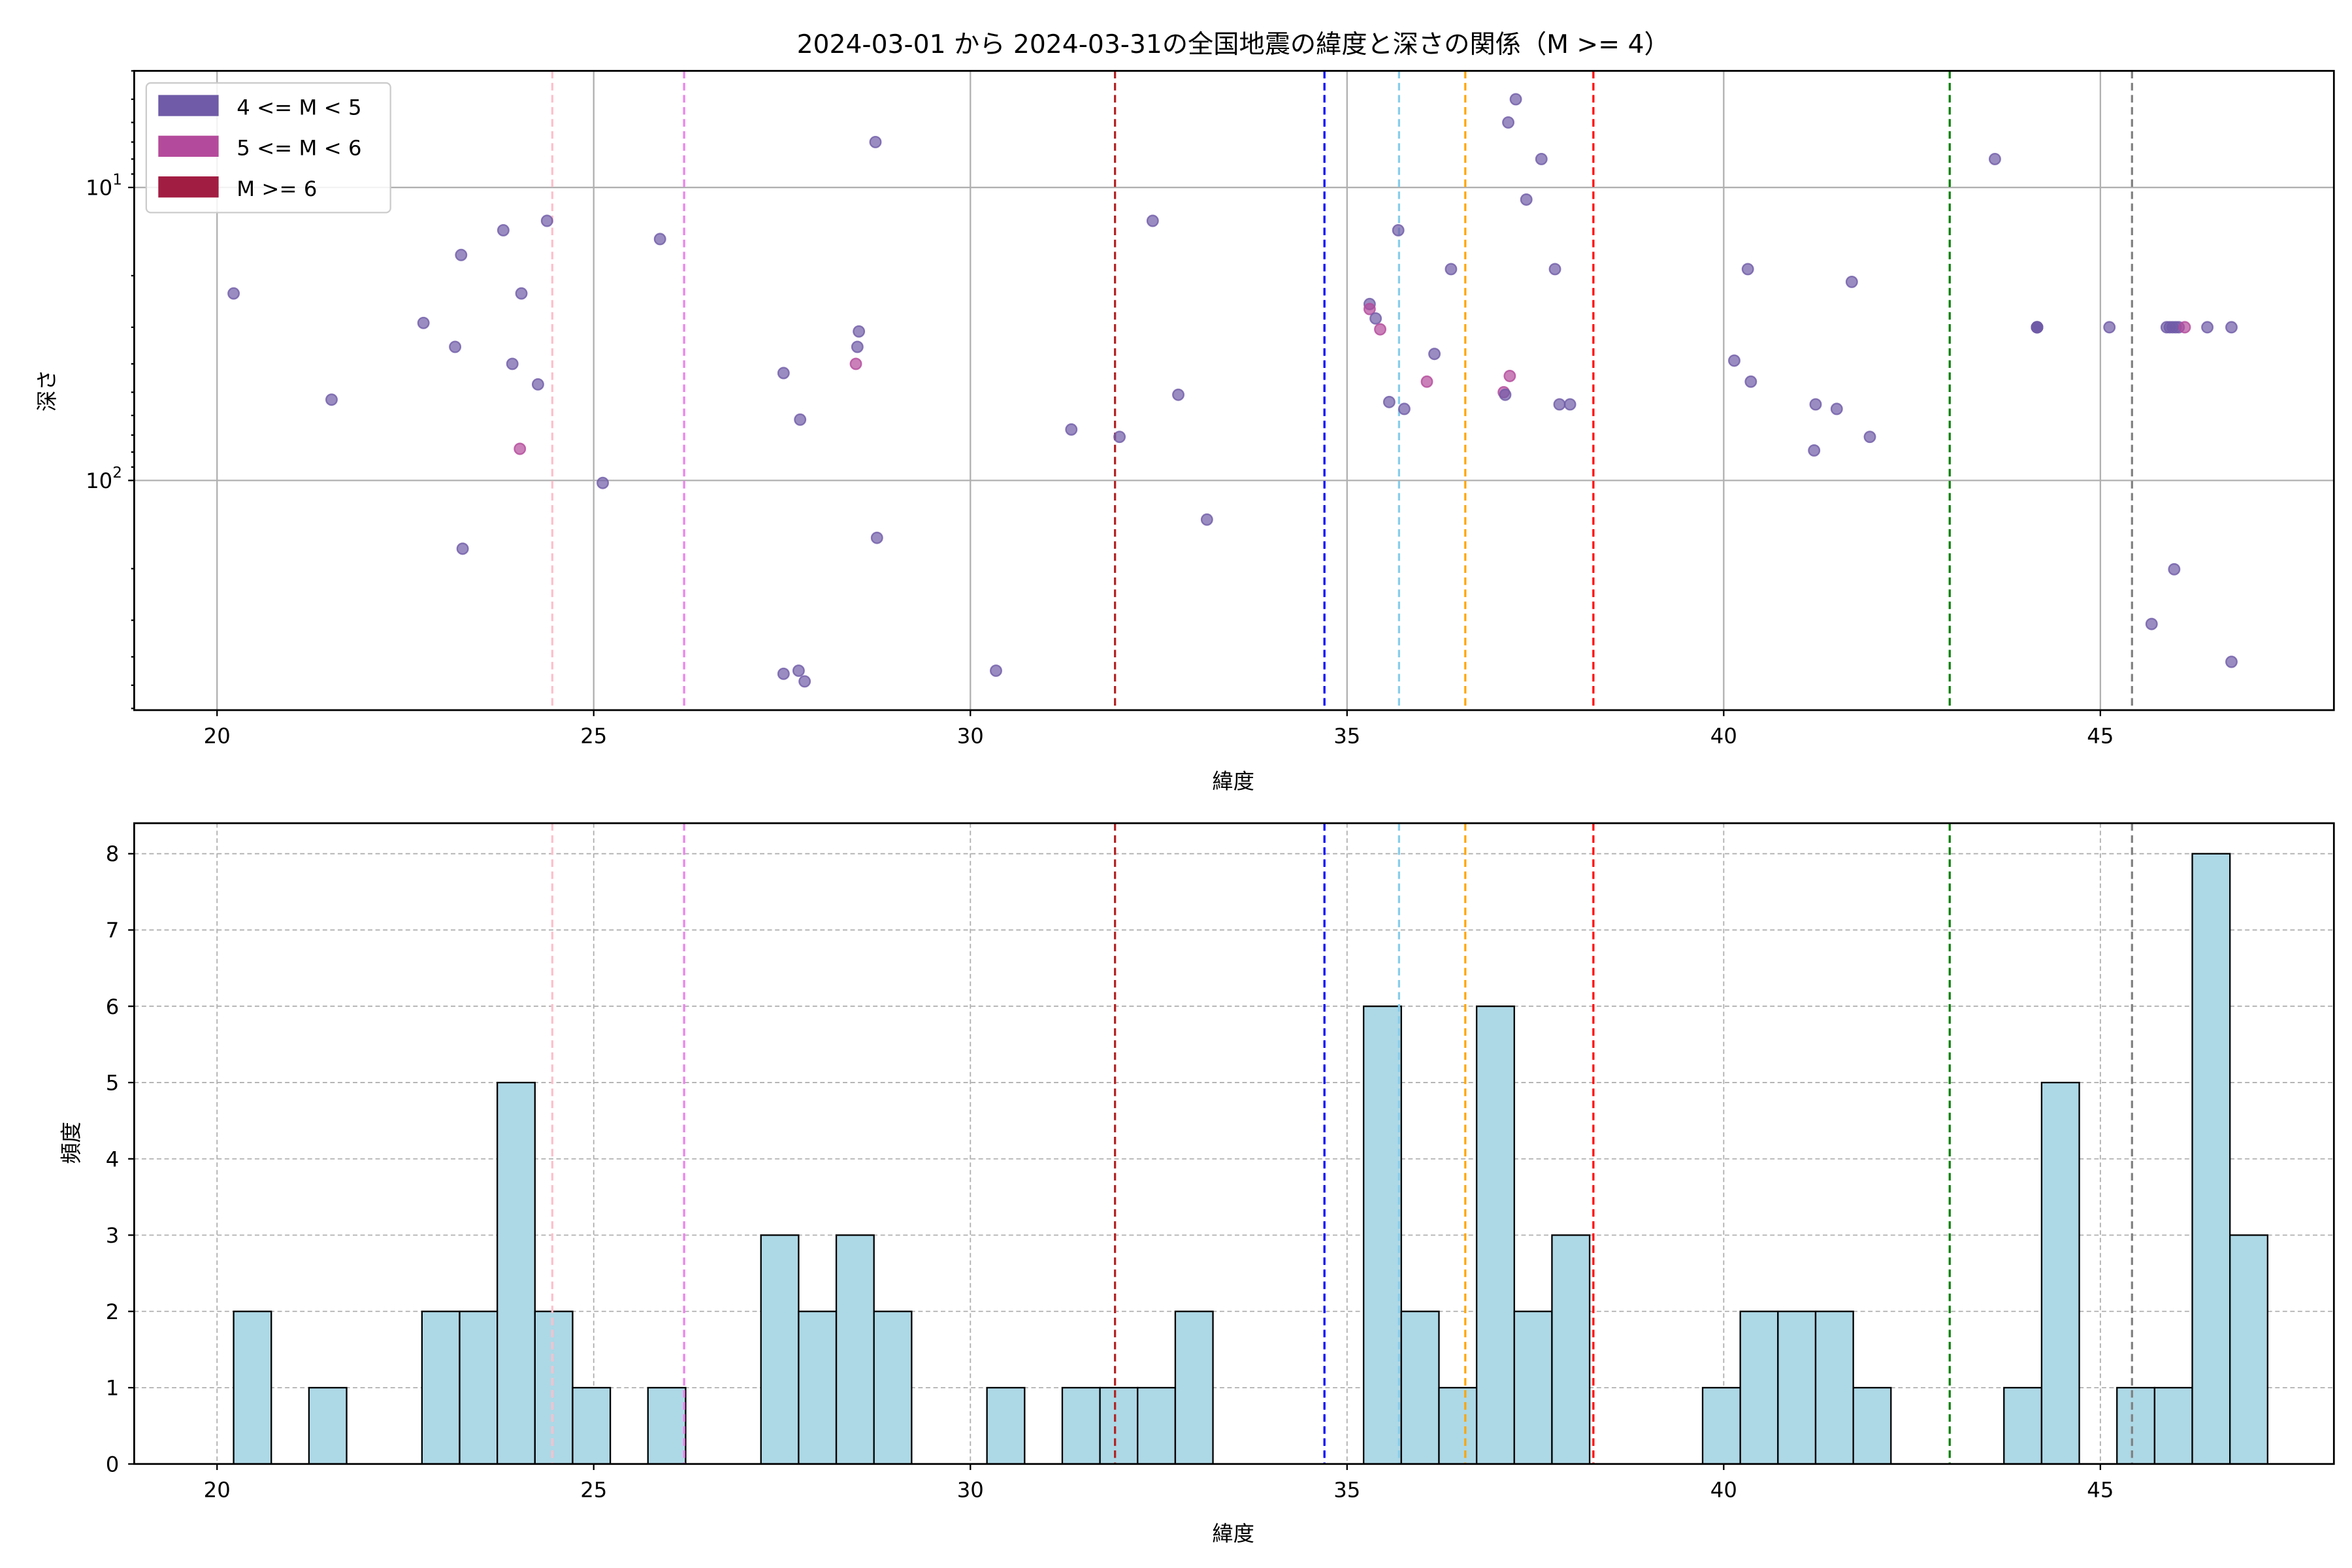 The width and height of the screenshot is (2352, 1568). I want to click on y-tick-label: 4, so click(113, 1159).